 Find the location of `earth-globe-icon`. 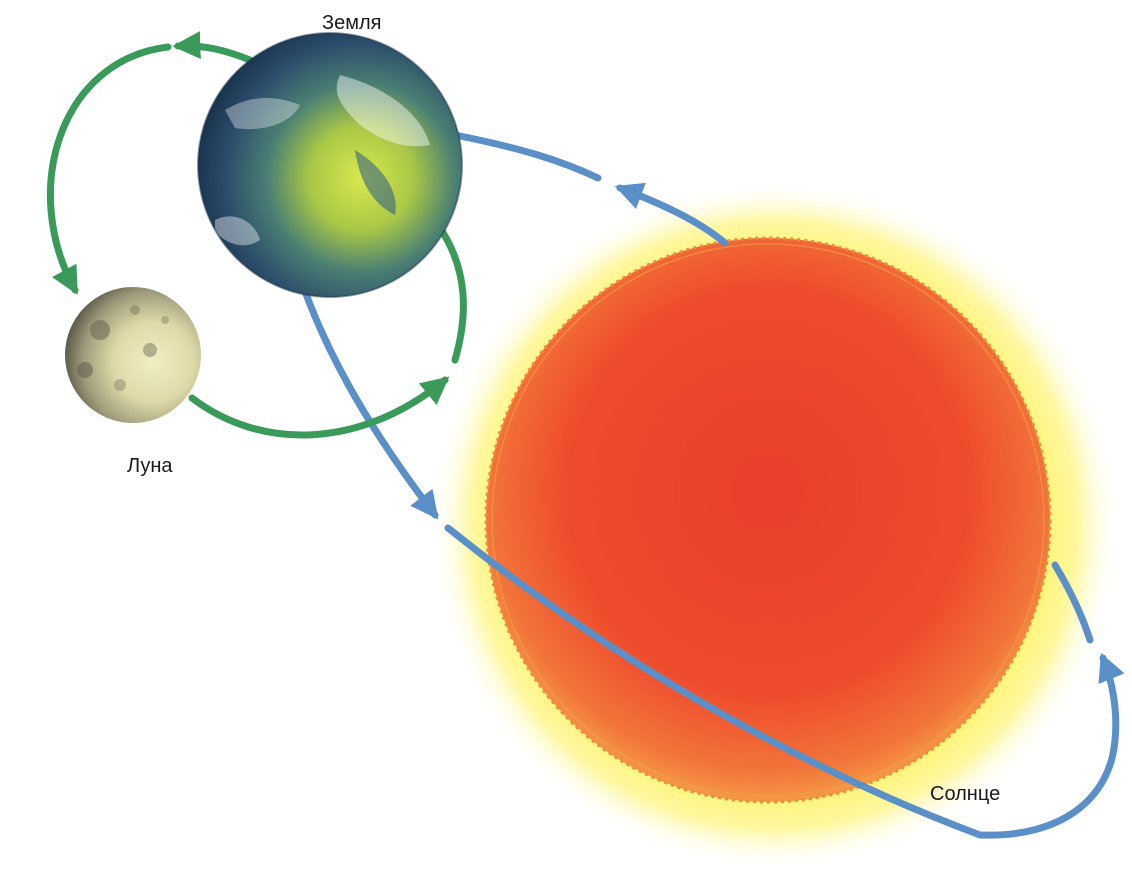

earth-globe-icon is located at coordinates (330, 165).